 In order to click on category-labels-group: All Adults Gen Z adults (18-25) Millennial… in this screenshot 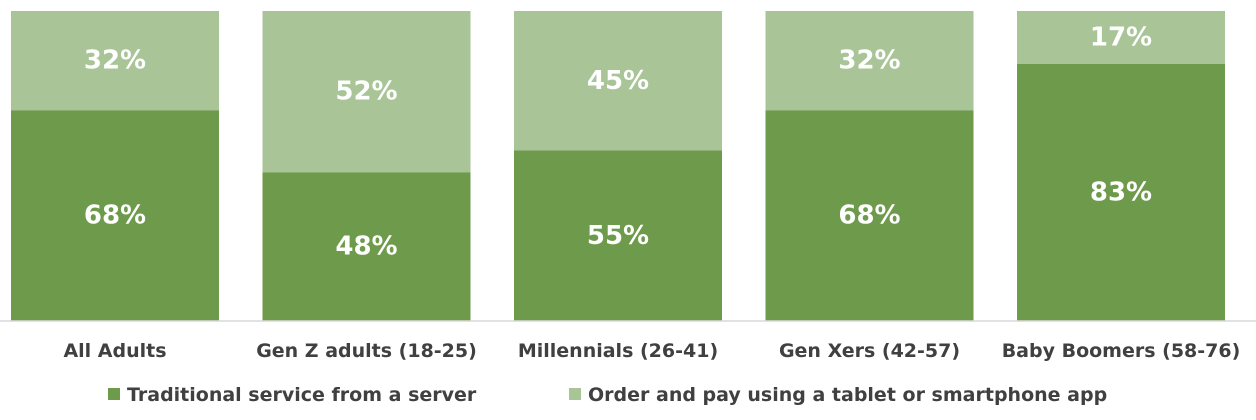, I will do `click(651, 351)`.